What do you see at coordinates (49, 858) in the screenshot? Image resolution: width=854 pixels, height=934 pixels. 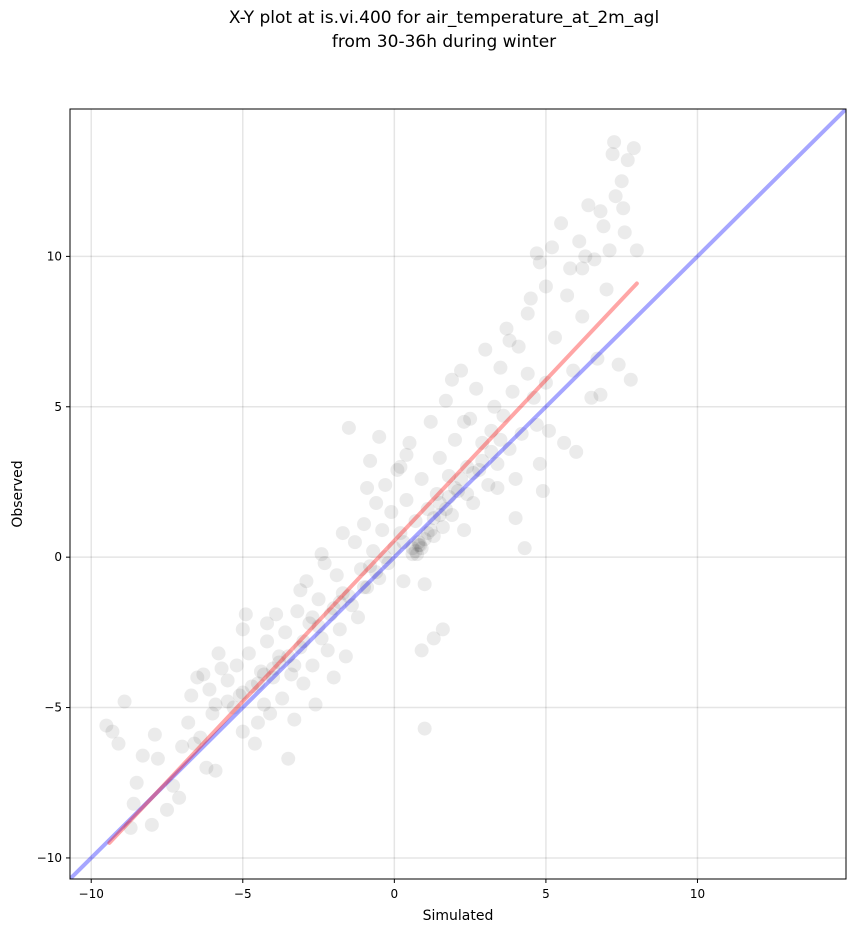 I see `y-tick-label: −10` at bounding box center [49, 858].